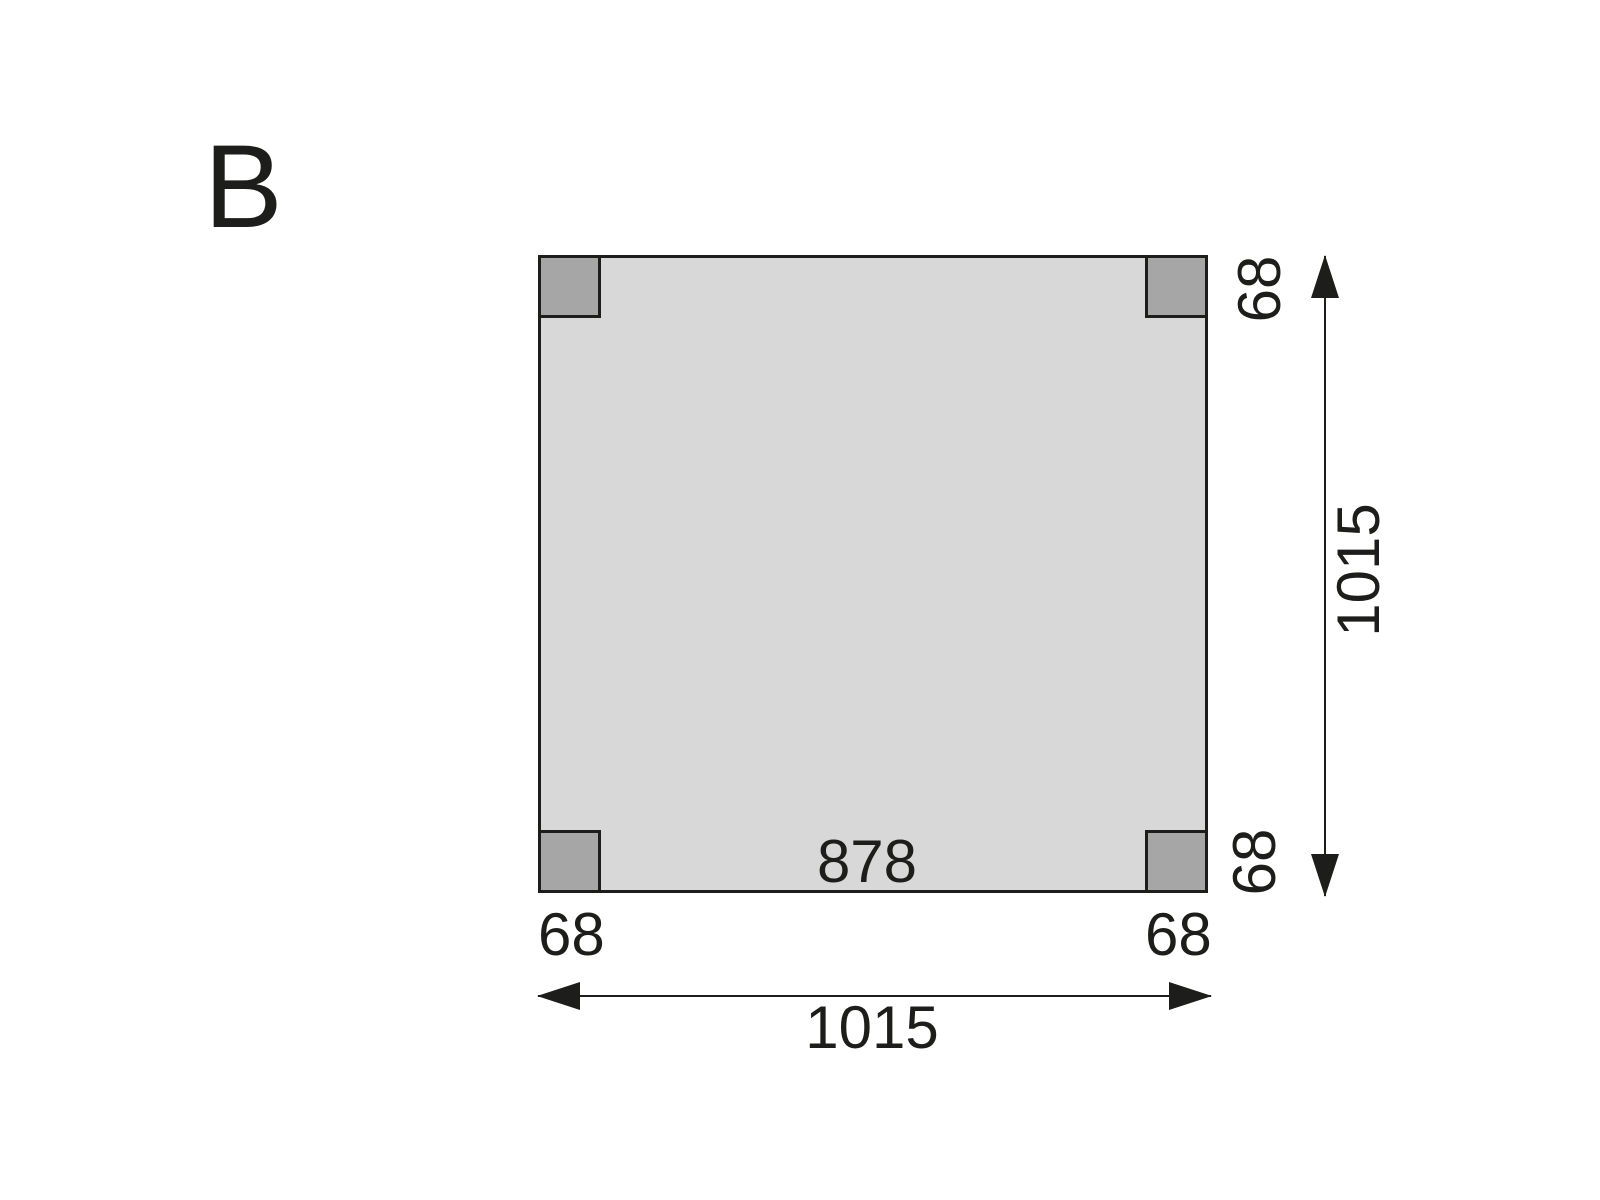 The width and height of the screenshot is (1600, 1200). I want to click on corner-post-bottom-right, so click(1176, 861).